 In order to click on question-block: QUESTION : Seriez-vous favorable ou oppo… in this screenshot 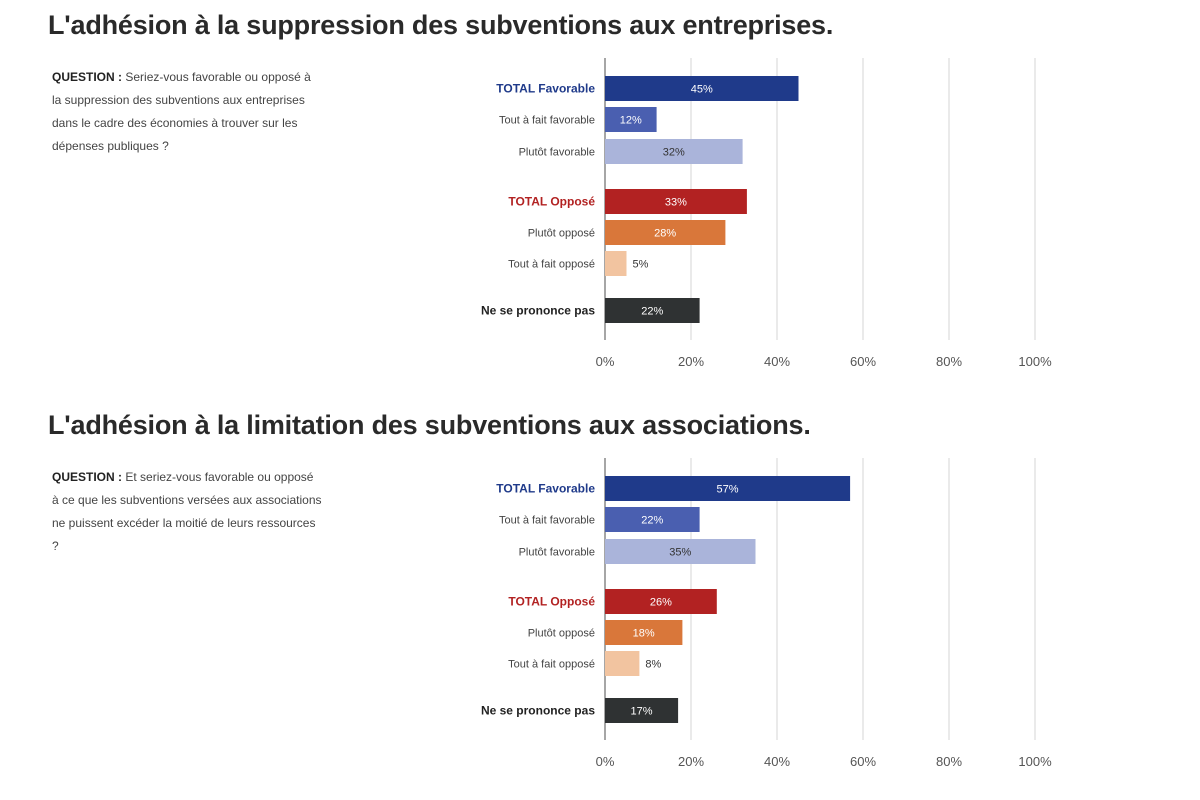, I will do `click(187, 112)`.